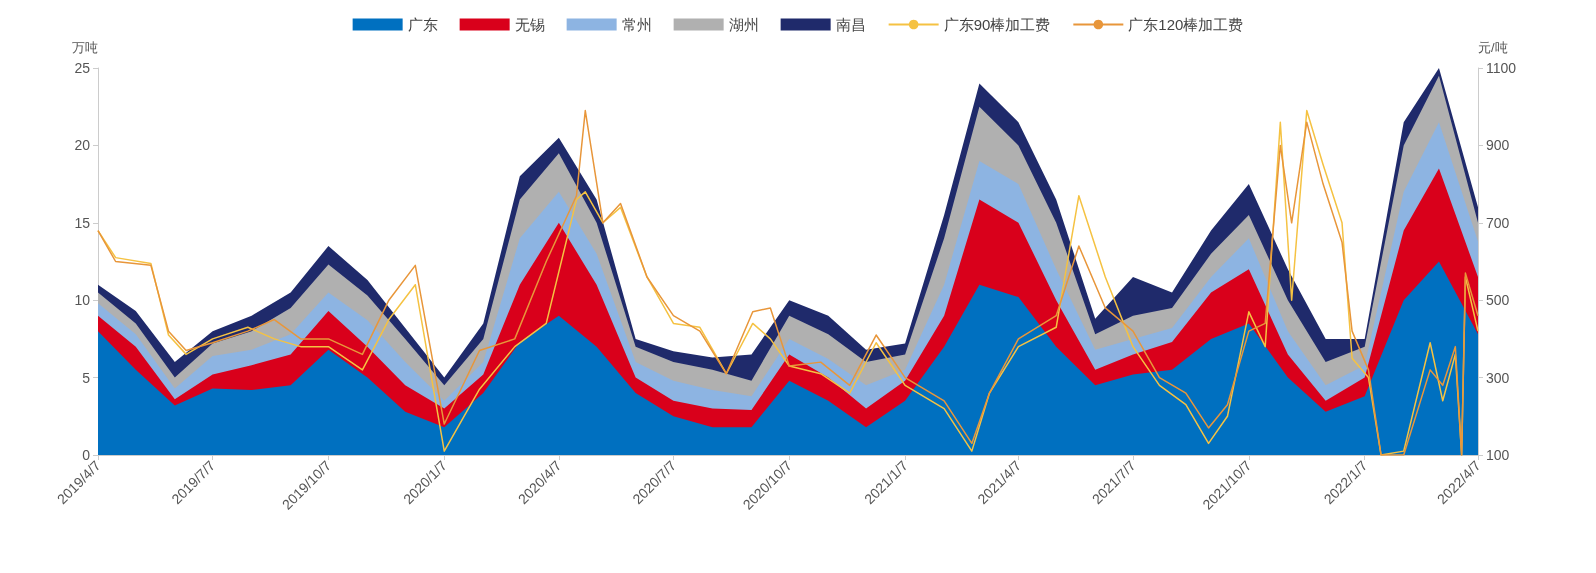 This screenshot has width=1596, height=573. Describe the element at coordinates (1498, 455) in the screenshot. I see `y2-tick-label: 100` at that location.